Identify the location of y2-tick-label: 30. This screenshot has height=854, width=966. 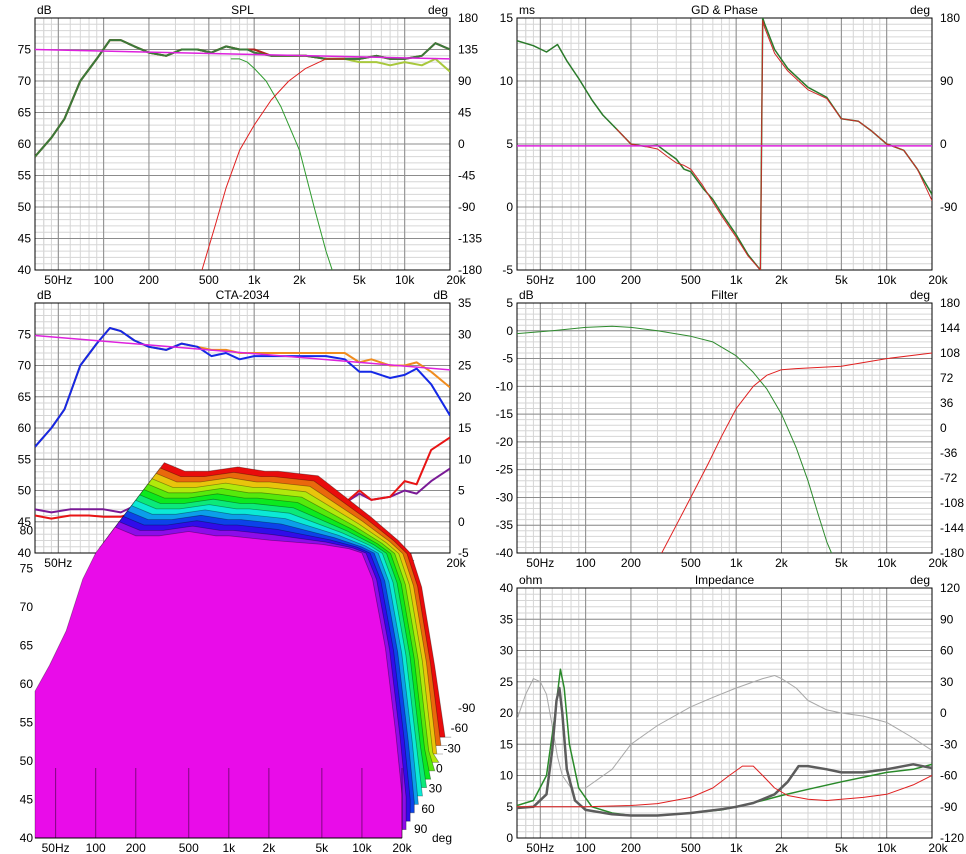
(465, 334).